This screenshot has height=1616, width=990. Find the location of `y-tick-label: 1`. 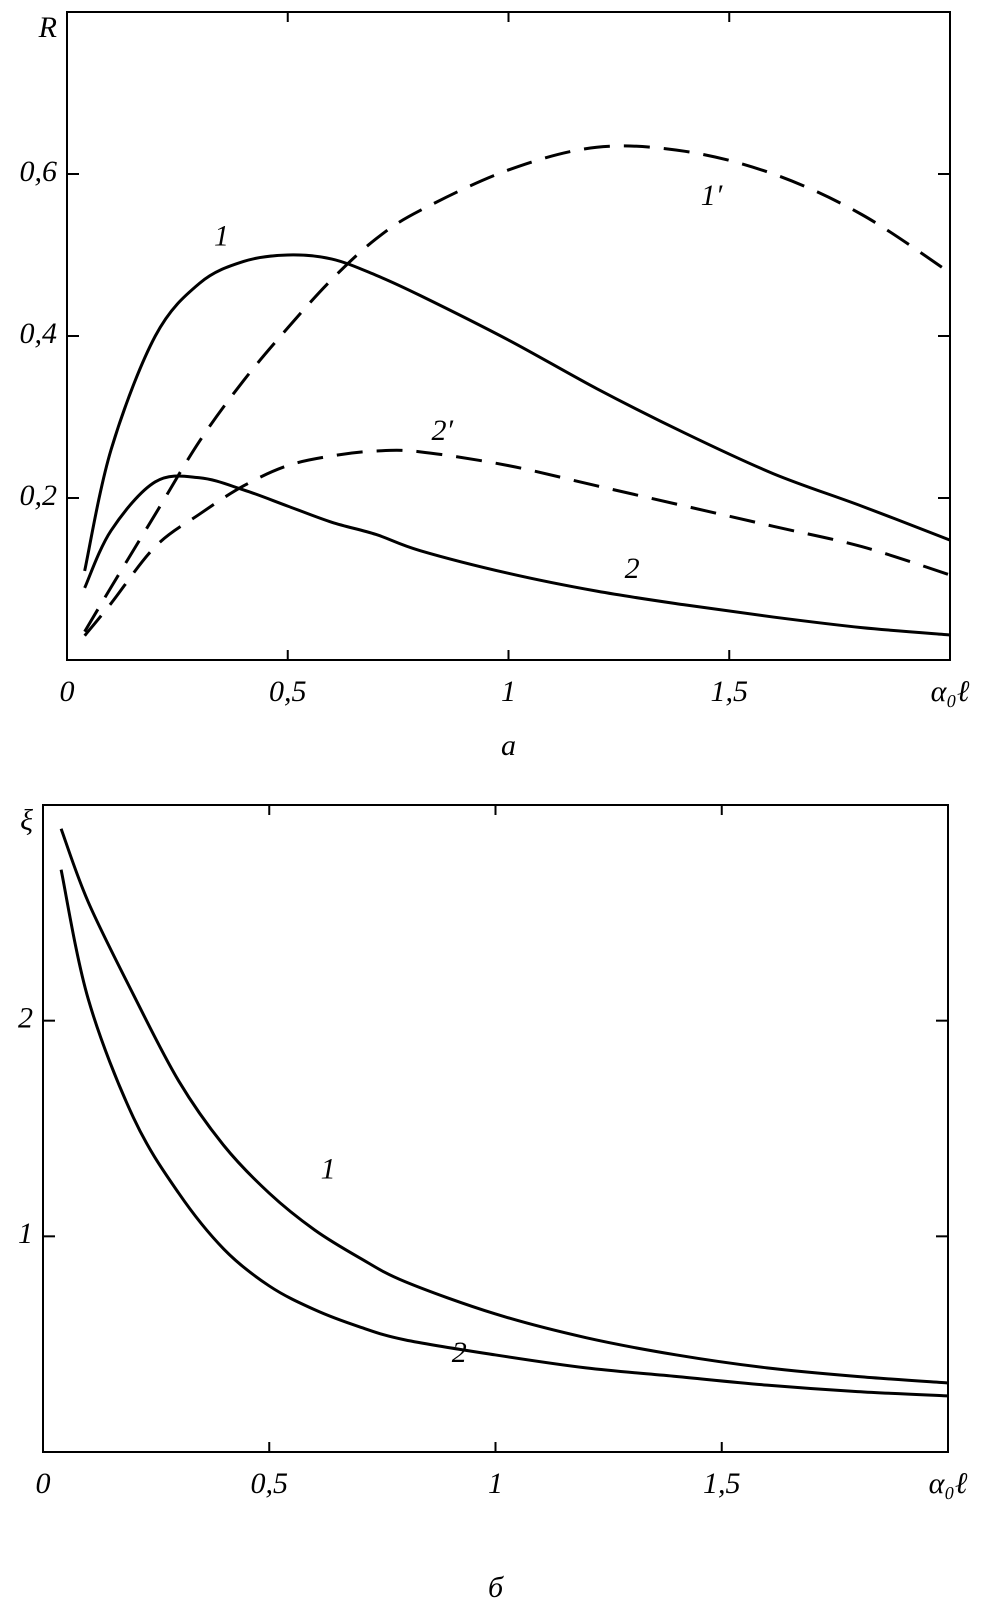

y-tick-label: 1 is located at coordinates (25, 1233).